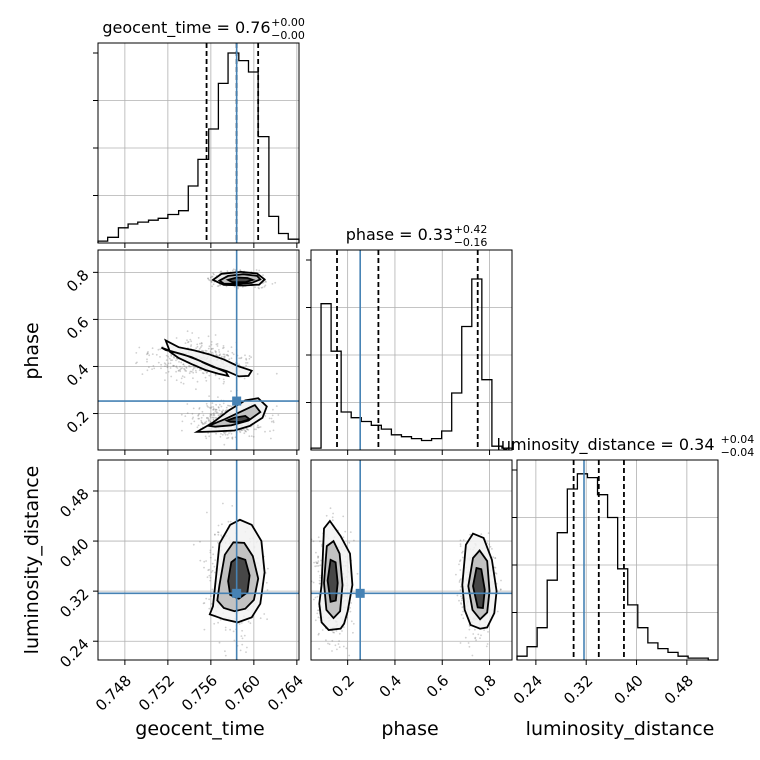 The image size is (760, 760). Describe the element at coordinates (332, 580) in the screenshot. I see `density-inner` at that location.